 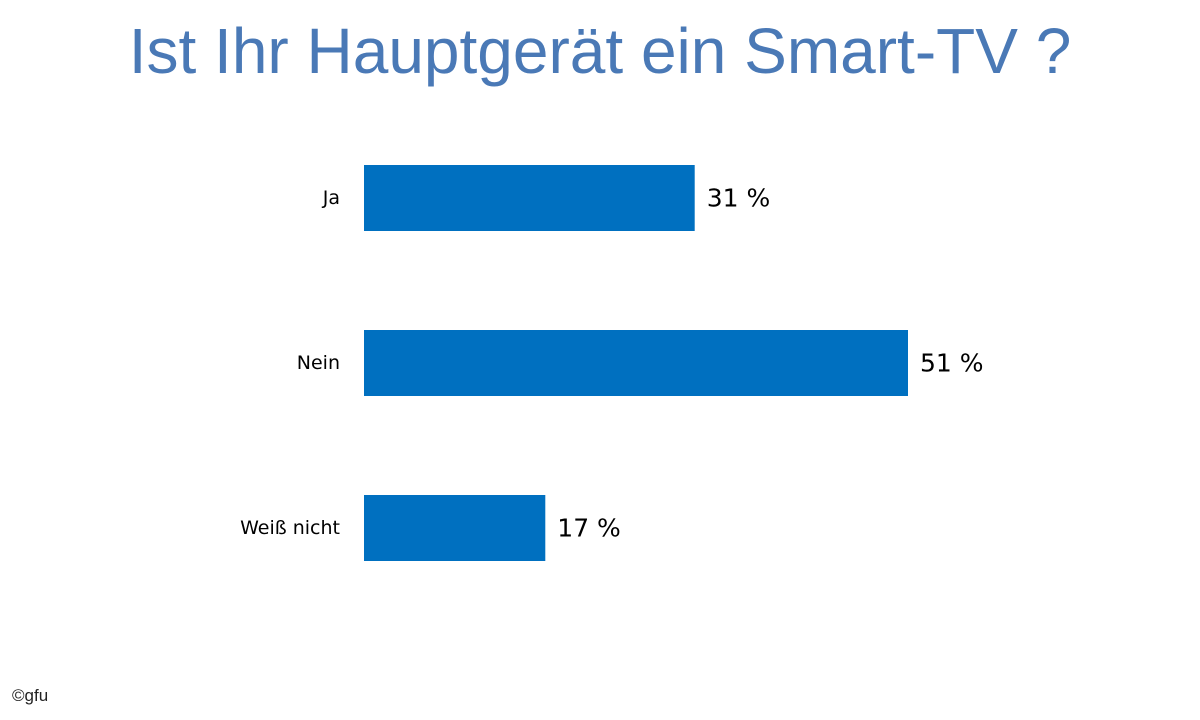 I want to click on category-labels-group: Ja Nein Weiß nicht, so click(x=290, y=363).